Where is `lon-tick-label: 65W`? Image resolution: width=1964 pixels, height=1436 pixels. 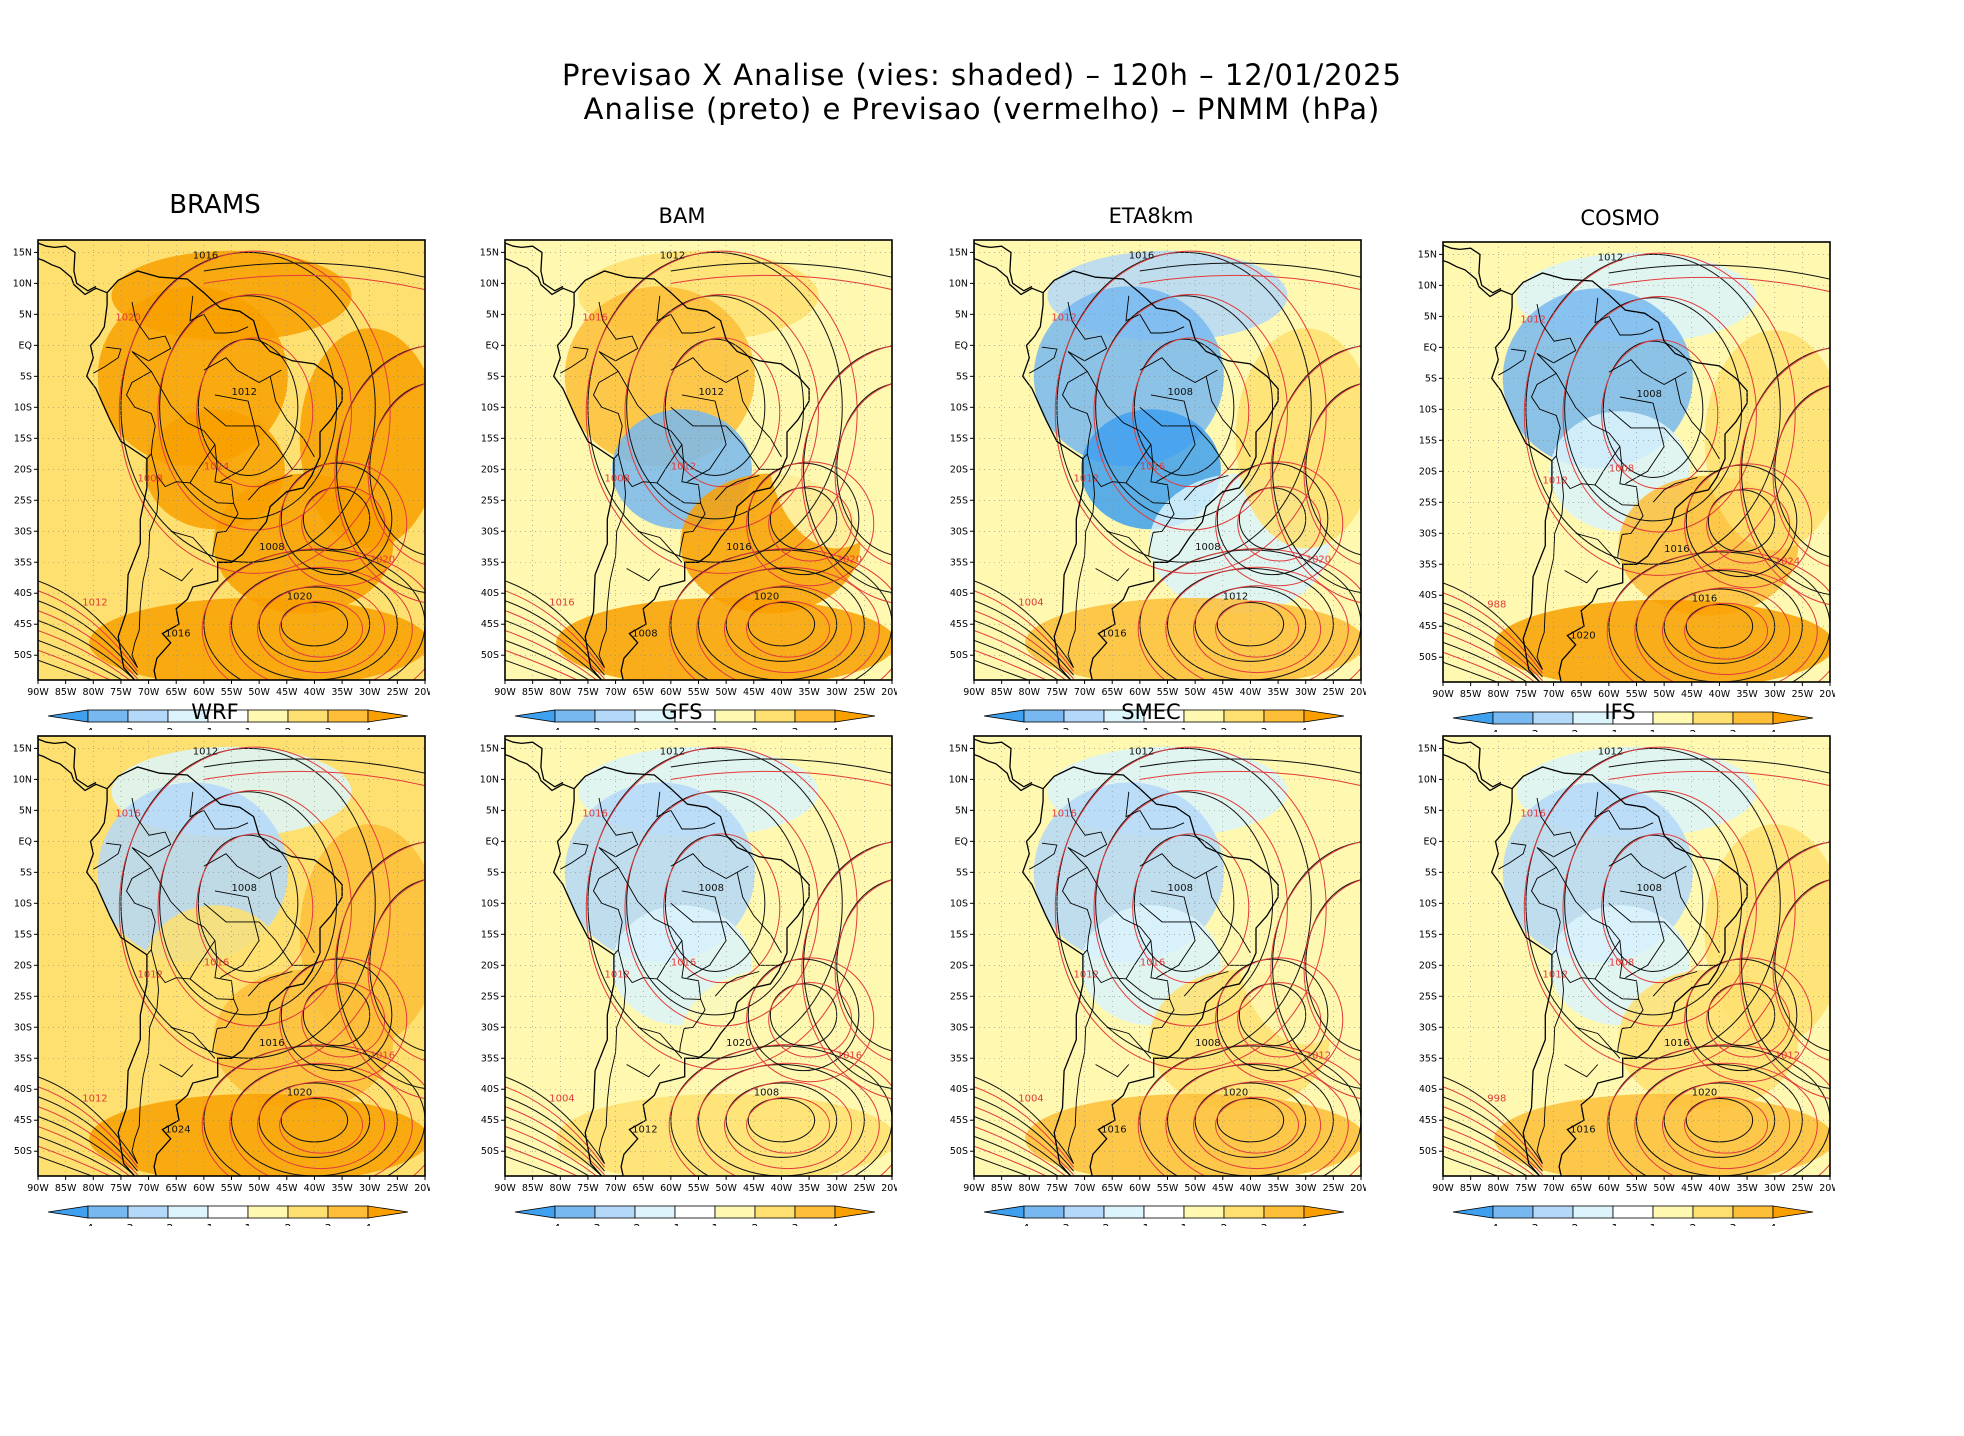 lon-tick-label: 65W is located at coordinates (1581, 694).